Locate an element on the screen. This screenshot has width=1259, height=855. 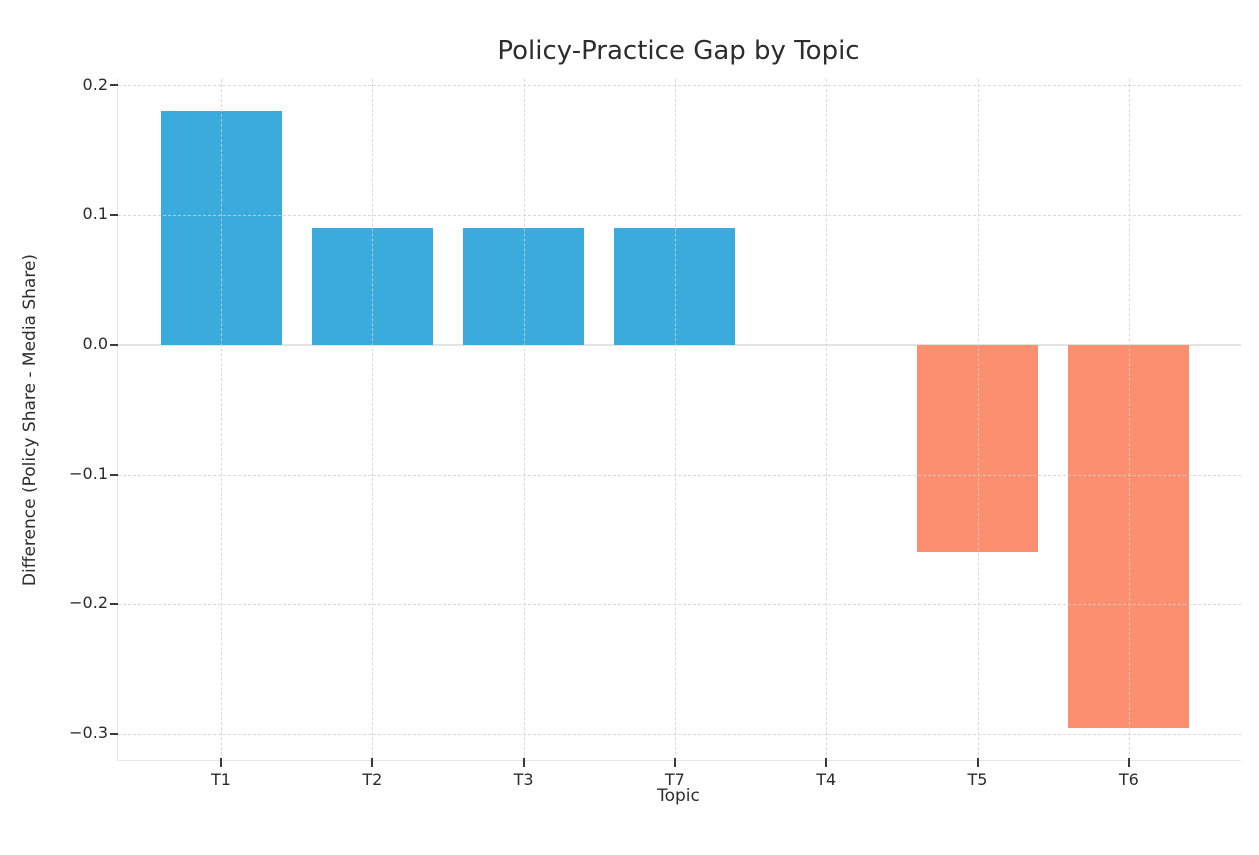
bar-T3 is located at coordinates (524, 286).